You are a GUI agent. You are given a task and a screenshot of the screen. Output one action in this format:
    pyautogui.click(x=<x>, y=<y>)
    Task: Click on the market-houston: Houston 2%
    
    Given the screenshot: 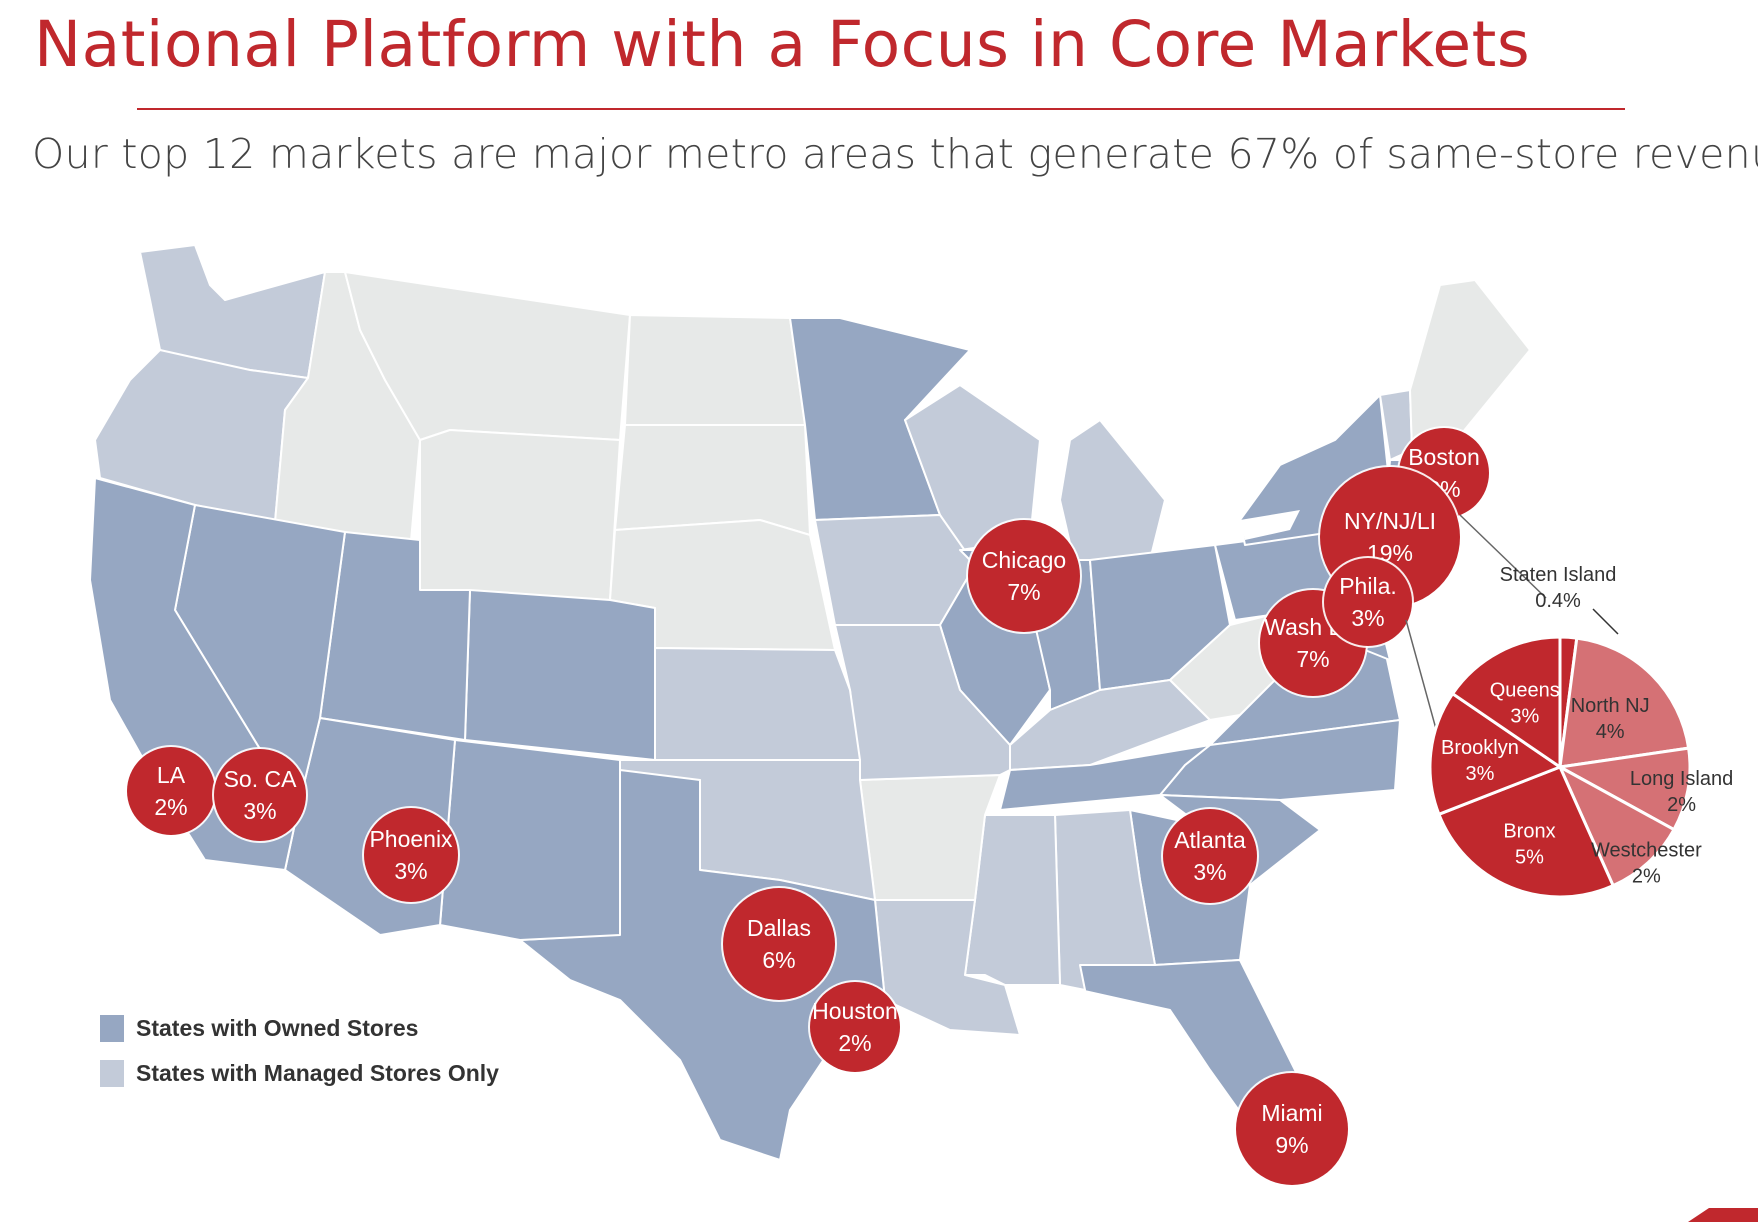 What is the action you would take?
    pyautogui.click(x=855, y=1027)
    